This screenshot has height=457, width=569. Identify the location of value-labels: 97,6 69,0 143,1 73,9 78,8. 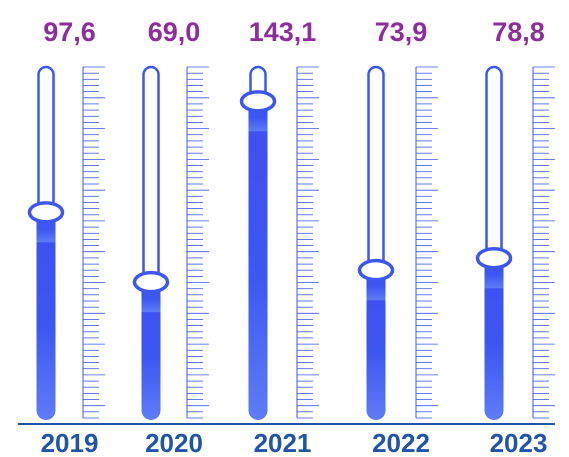
(294, 32).